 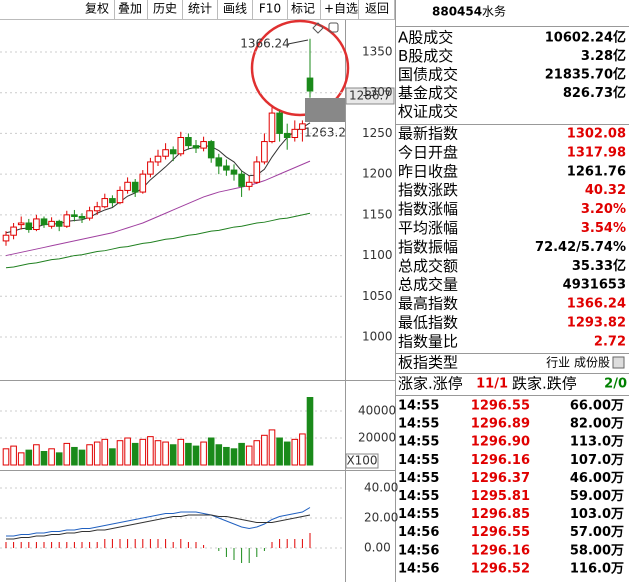 What do you see at coordinates (597, 532) in the screenshot?
I see `trade-volume: 57.00万` at bounding box center [597, 532].